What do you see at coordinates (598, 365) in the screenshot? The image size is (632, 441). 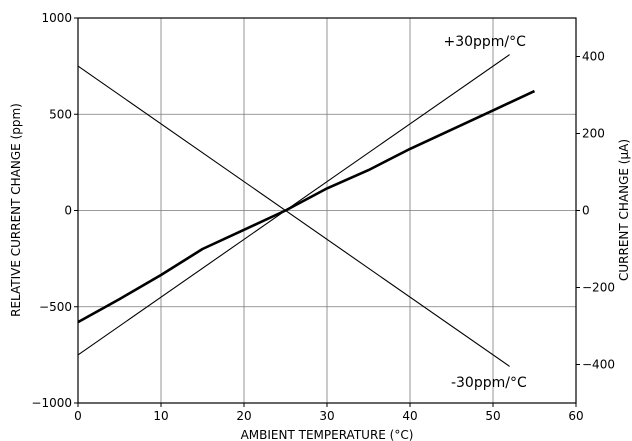 I see `y2-tick-label: −400` at bounding box center [598, 365].